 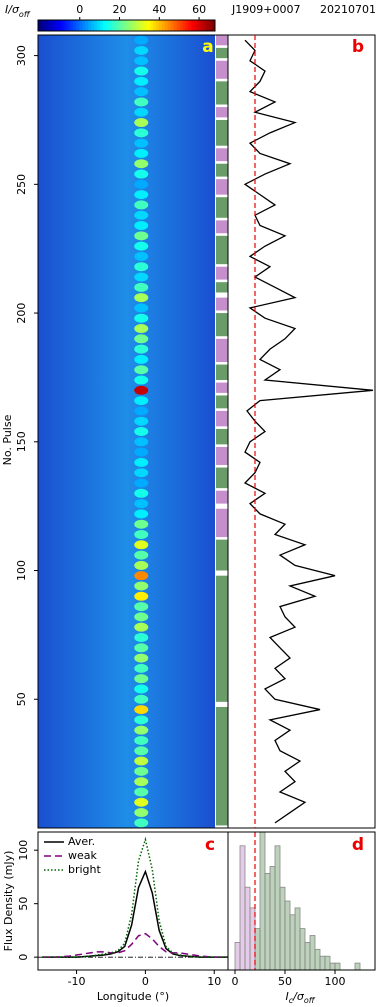 What do you see at coordinates (81, 841) in the screenshot?
I see `legend-label: Aver.` at bounding box center [81, 841].